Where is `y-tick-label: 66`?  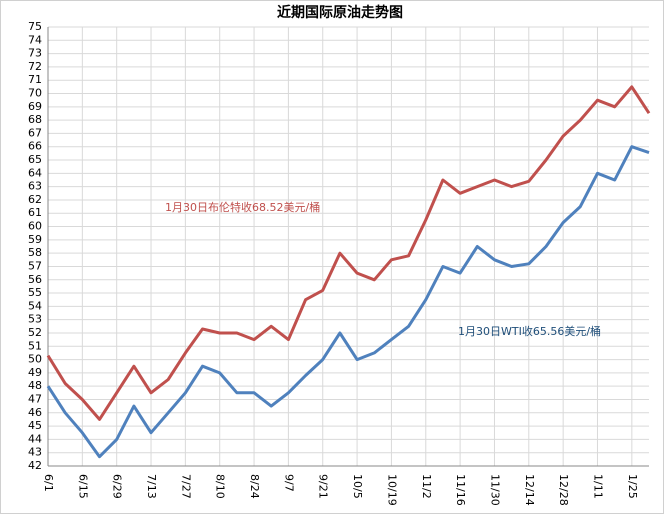 y-tick-label: 66 is located at coordinates (35, 146).